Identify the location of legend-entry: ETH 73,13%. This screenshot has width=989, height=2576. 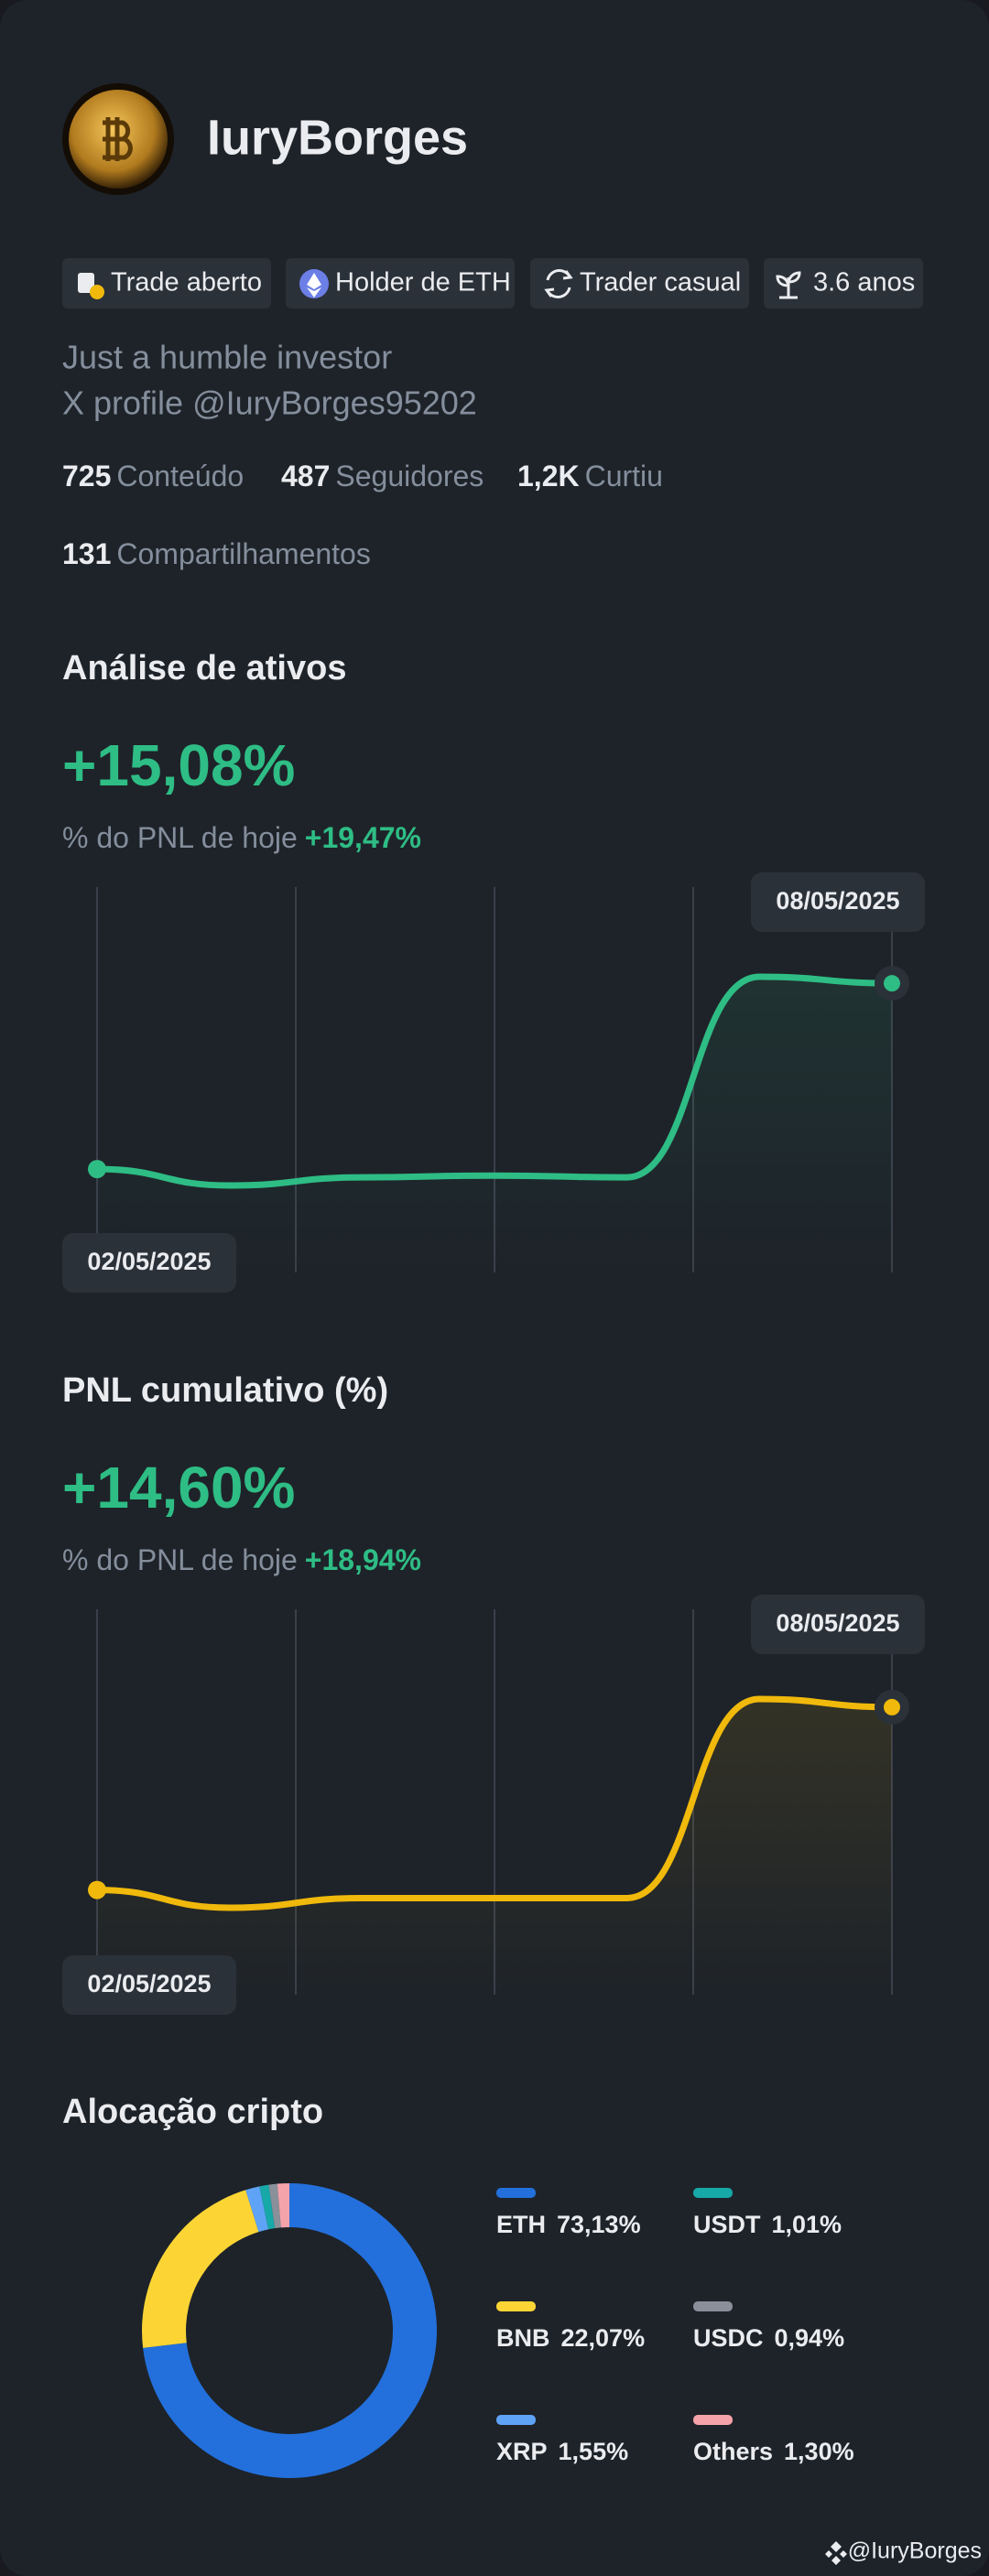
(568, 2225).